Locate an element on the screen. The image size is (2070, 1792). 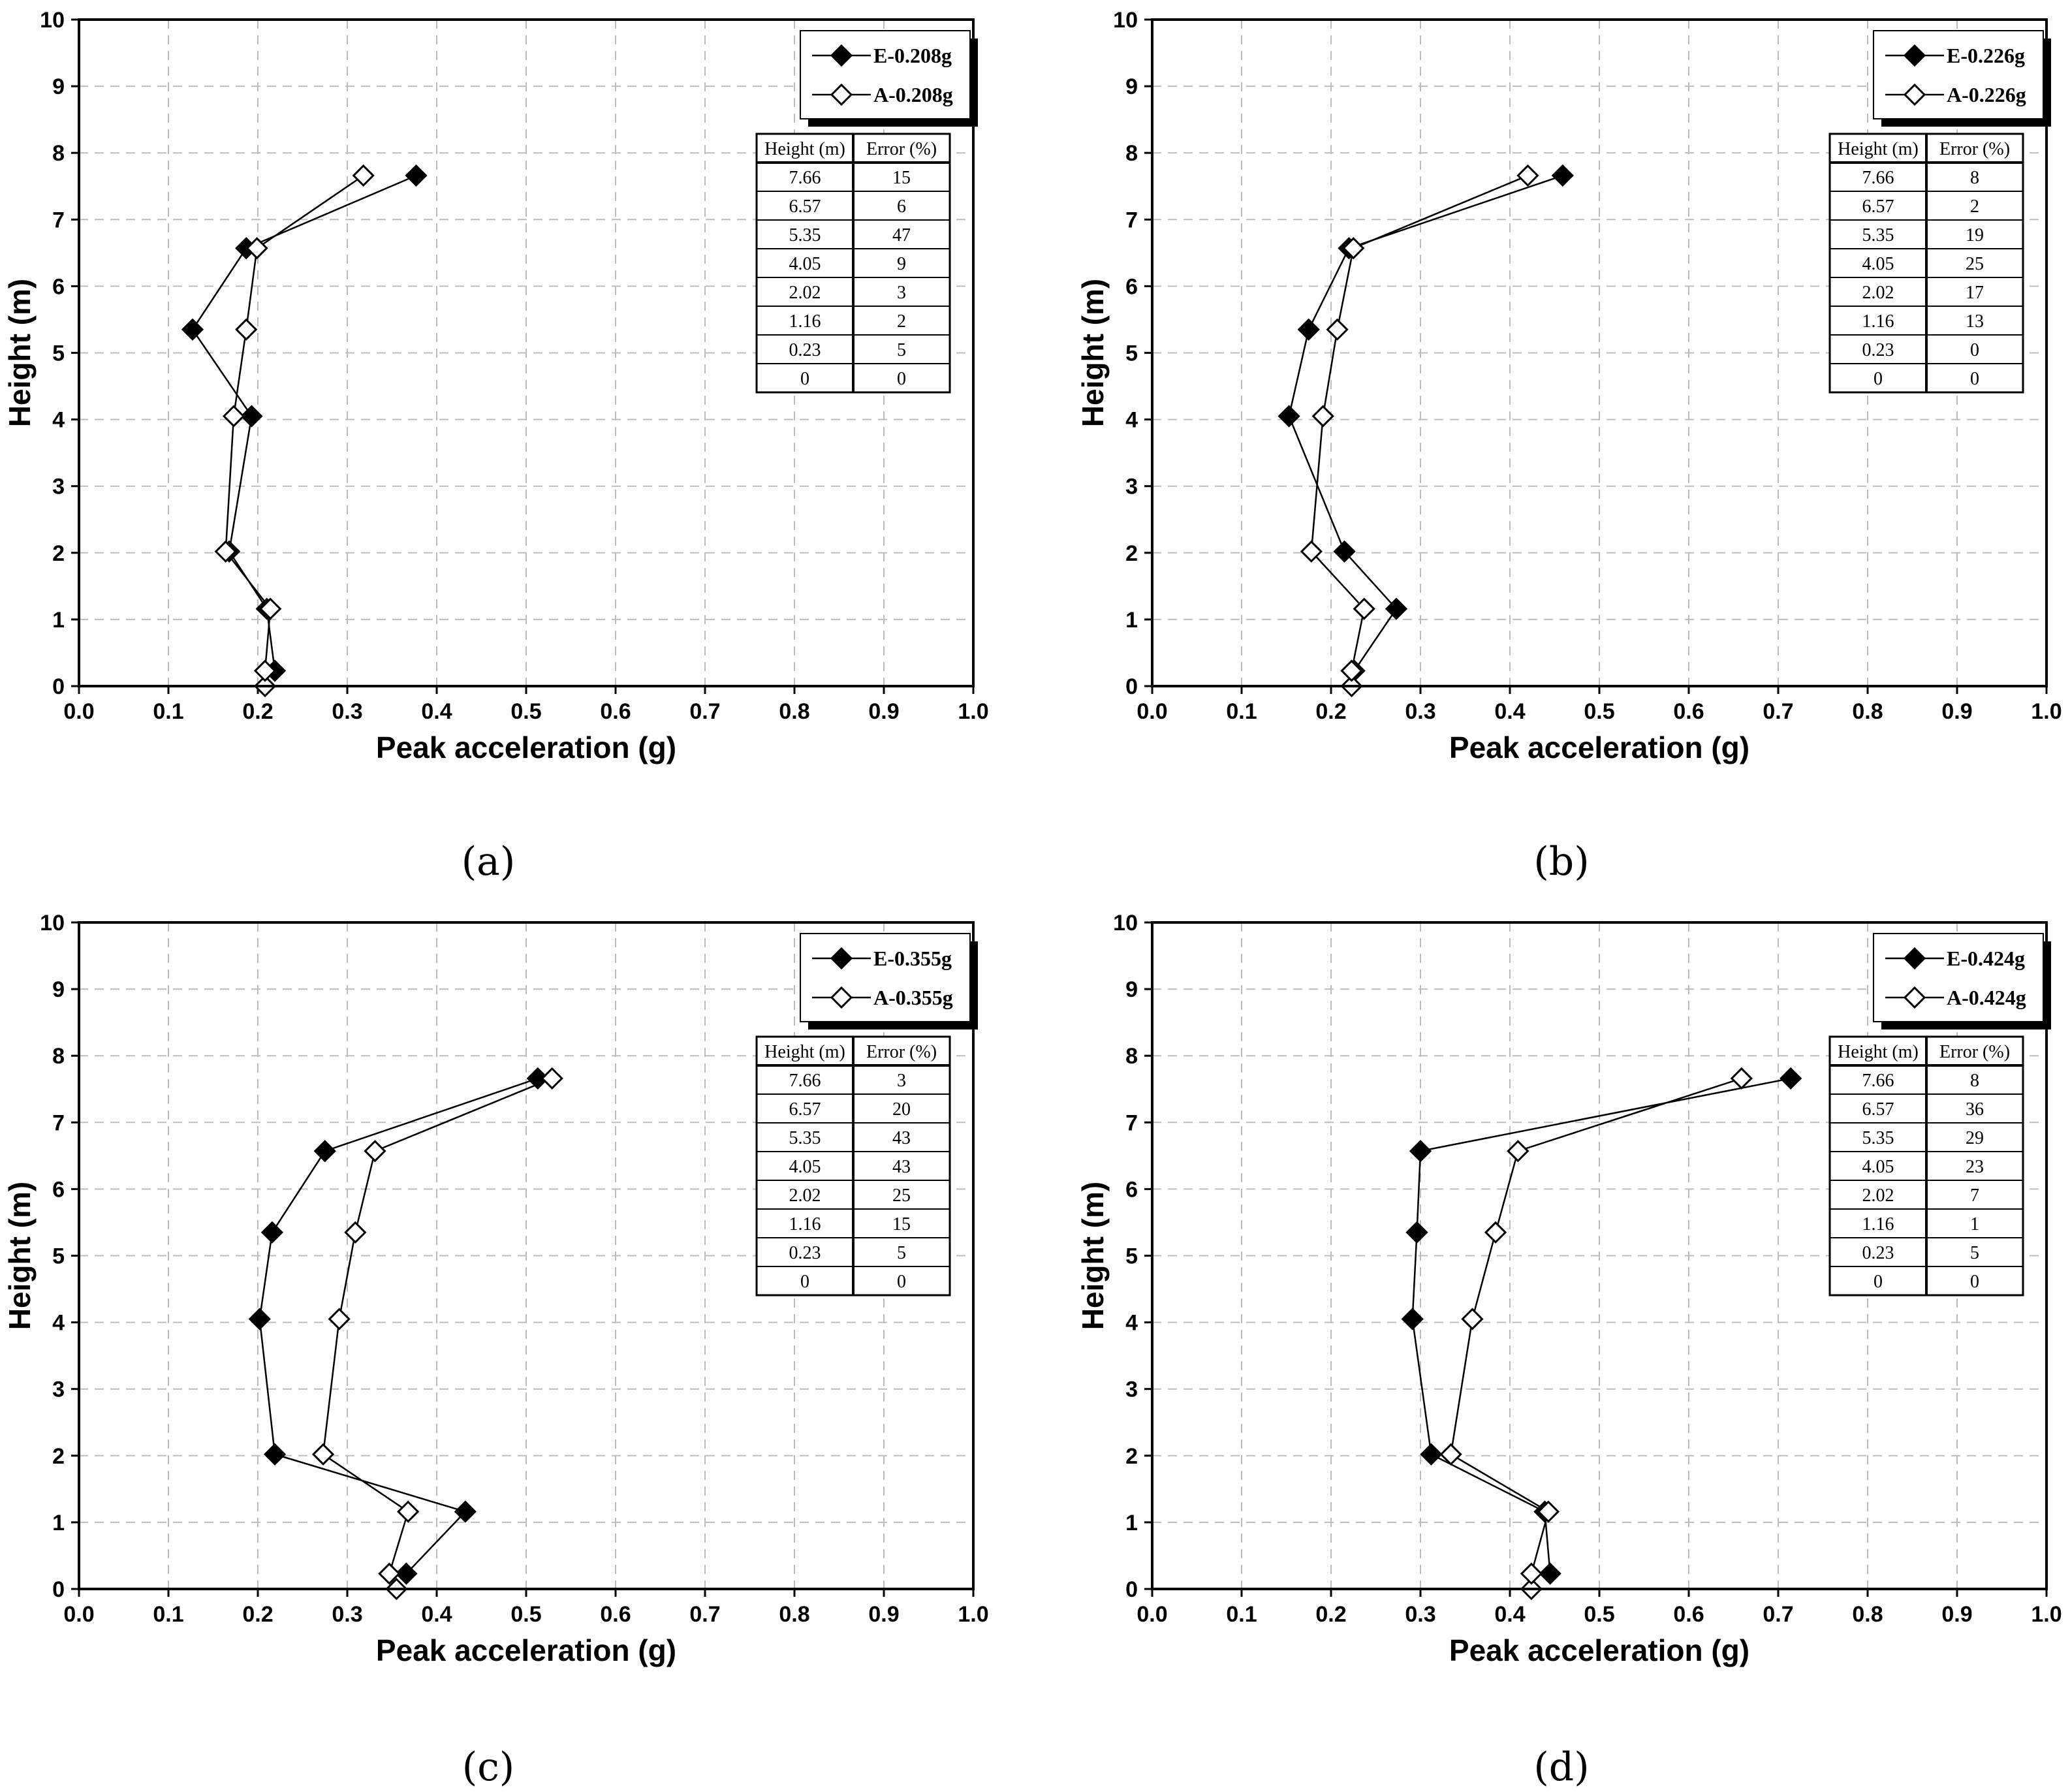
x-tick-label: 0.8 is located at coordinates (794, 1614).